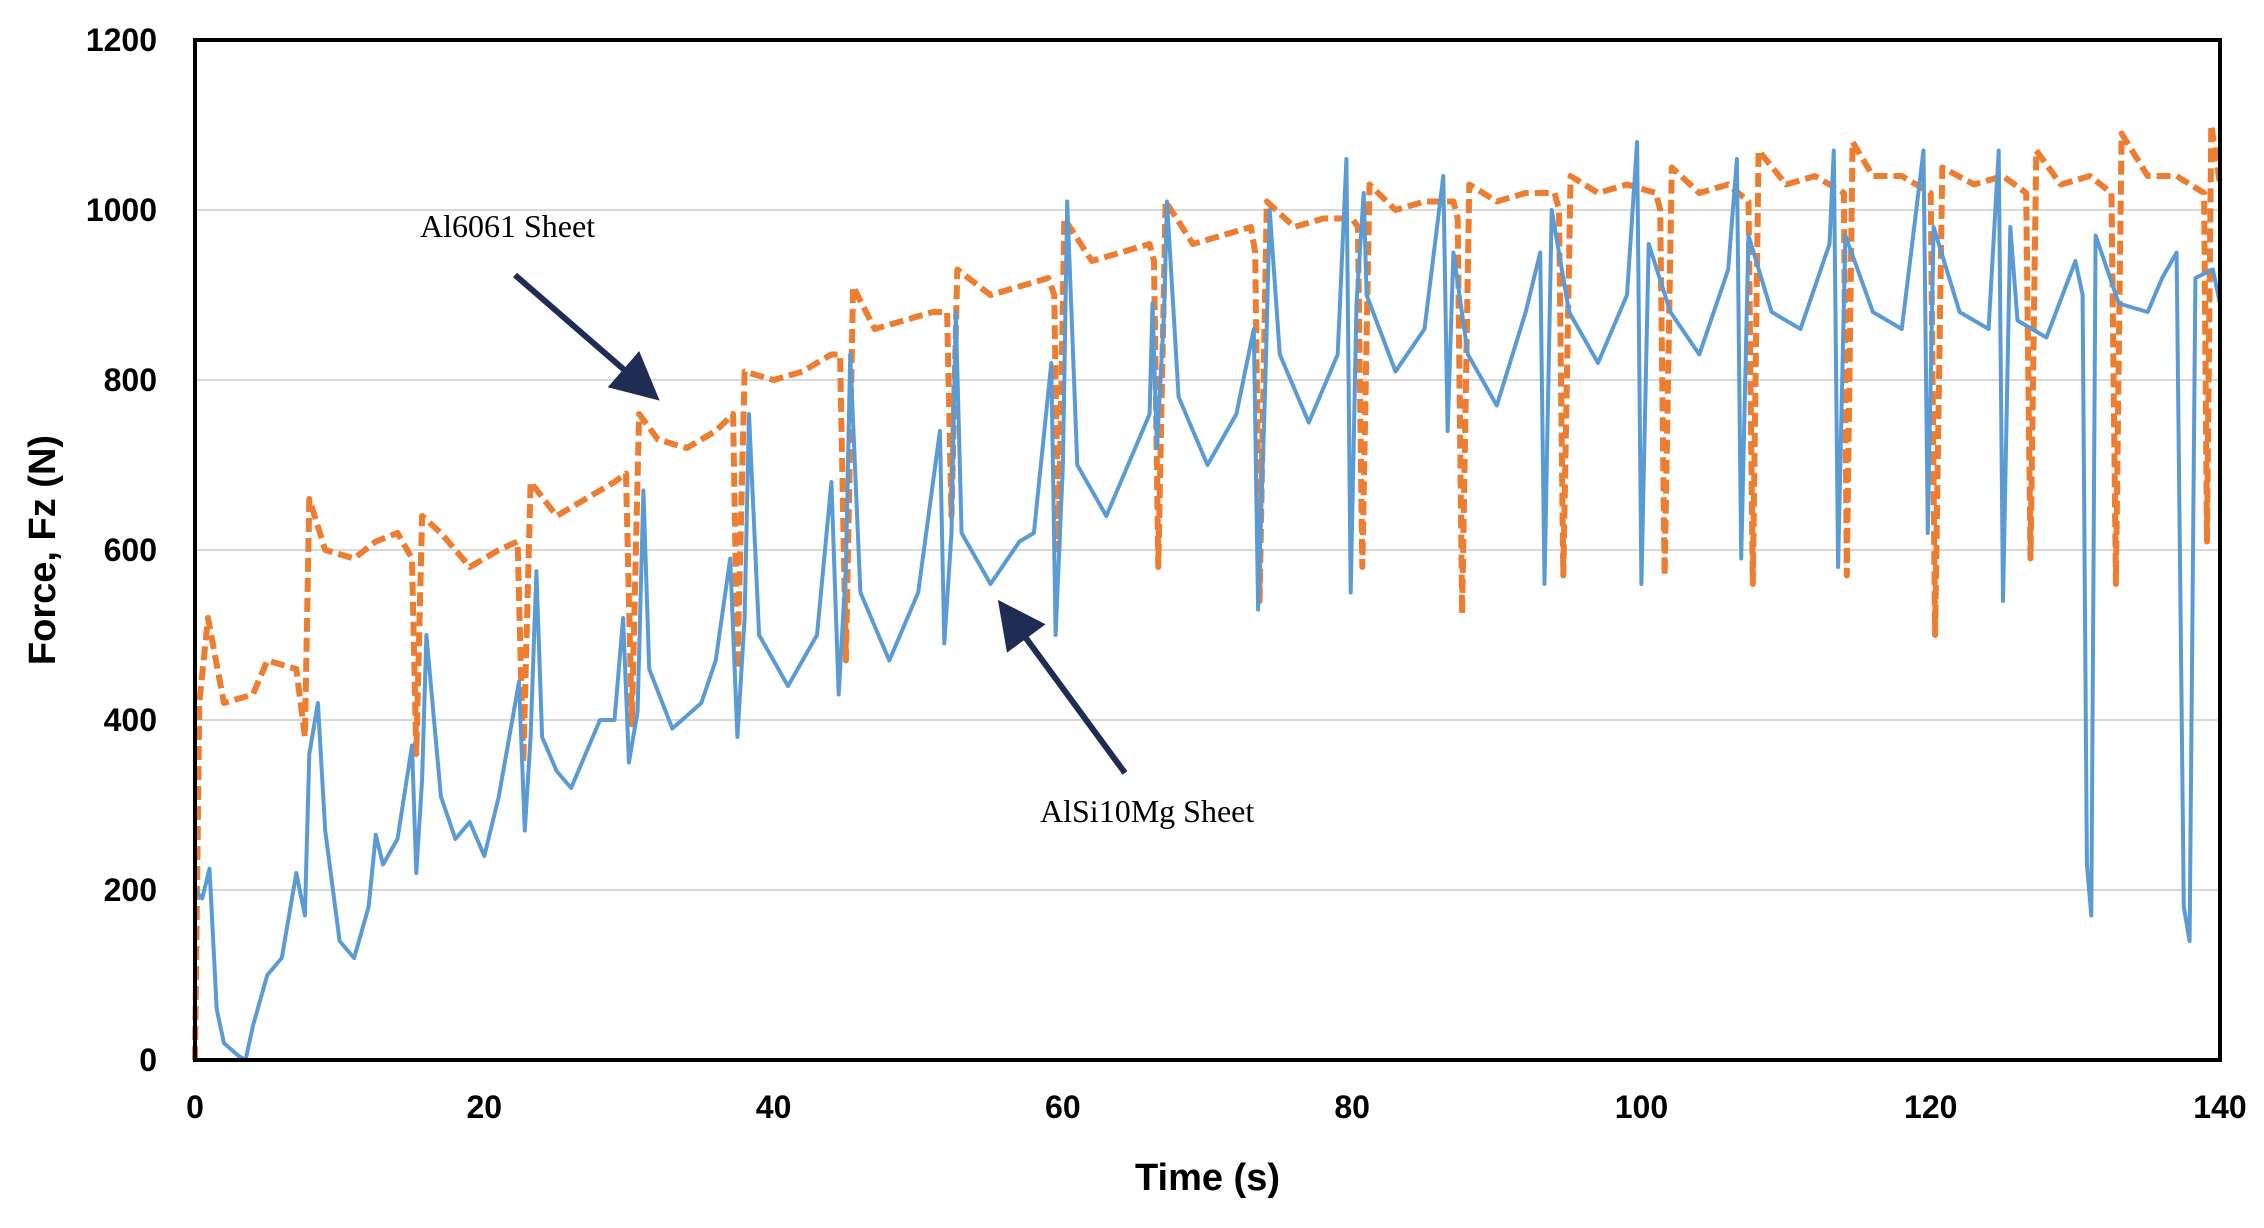  What do you see at coordinates (774, 1107) in the screenshot?
I see `x-tick-label: 40` at bounding box center [774, 1107].